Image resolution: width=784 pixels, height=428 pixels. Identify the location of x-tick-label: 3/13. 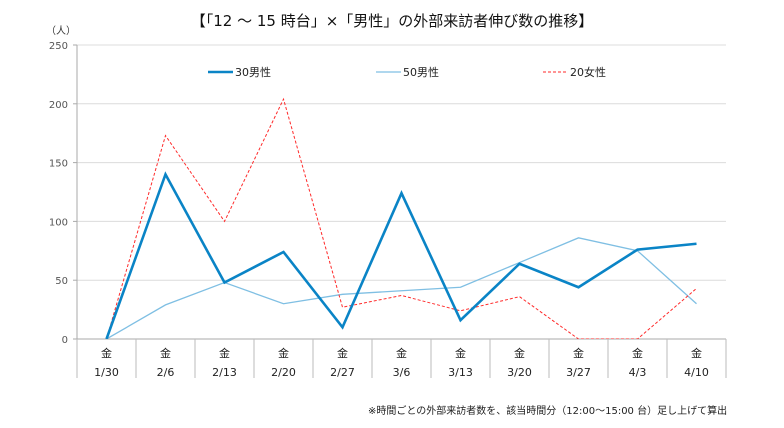
(460, 372).